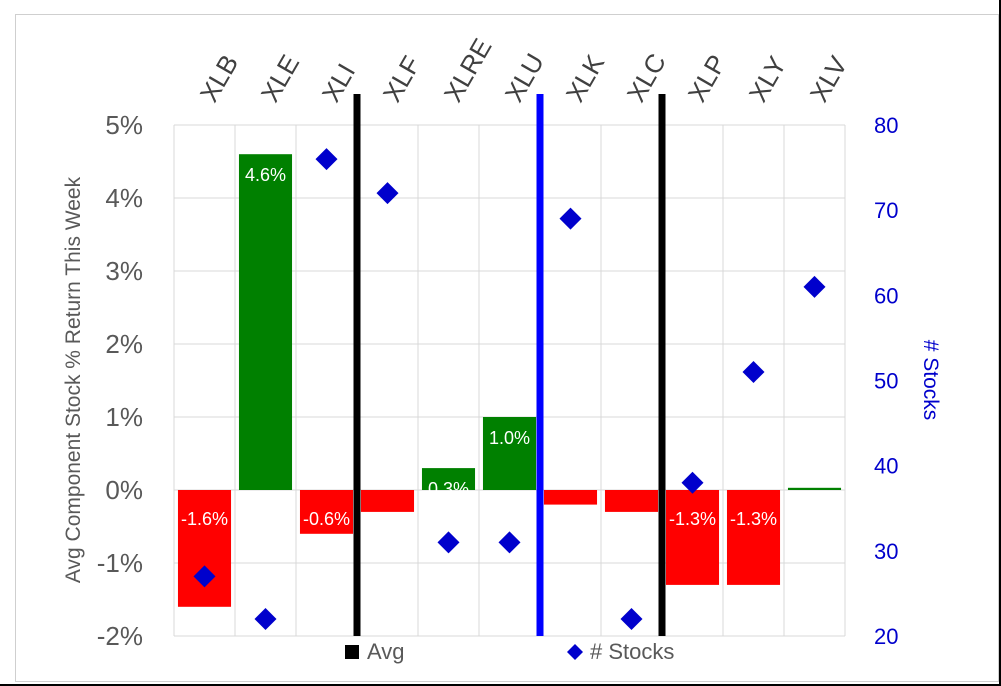  What do you see at coordinates (120, 380) in the screenshot?
I see `left-axis-ticks: -2% -1% 0% 1% 2% 3% 4% 5%` at bounding box center [120, 380].